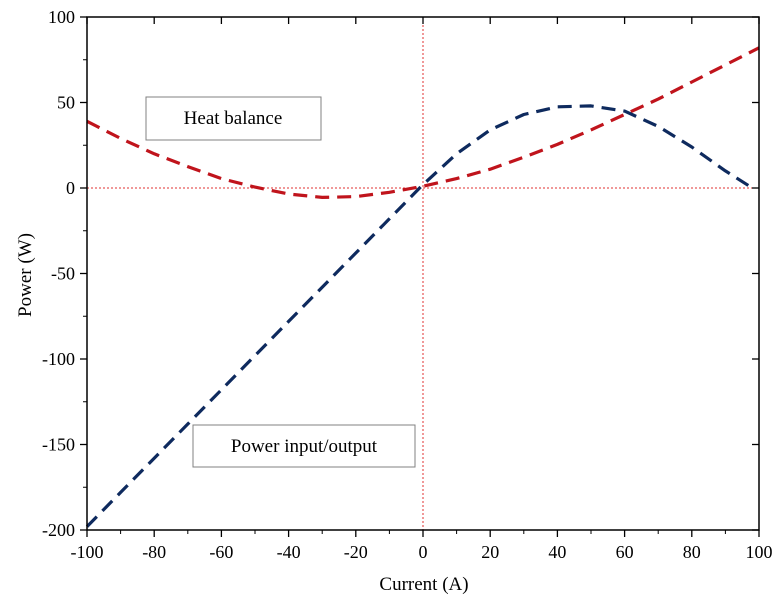  I want to click on x-tick-label: 60, so click(625, 552).